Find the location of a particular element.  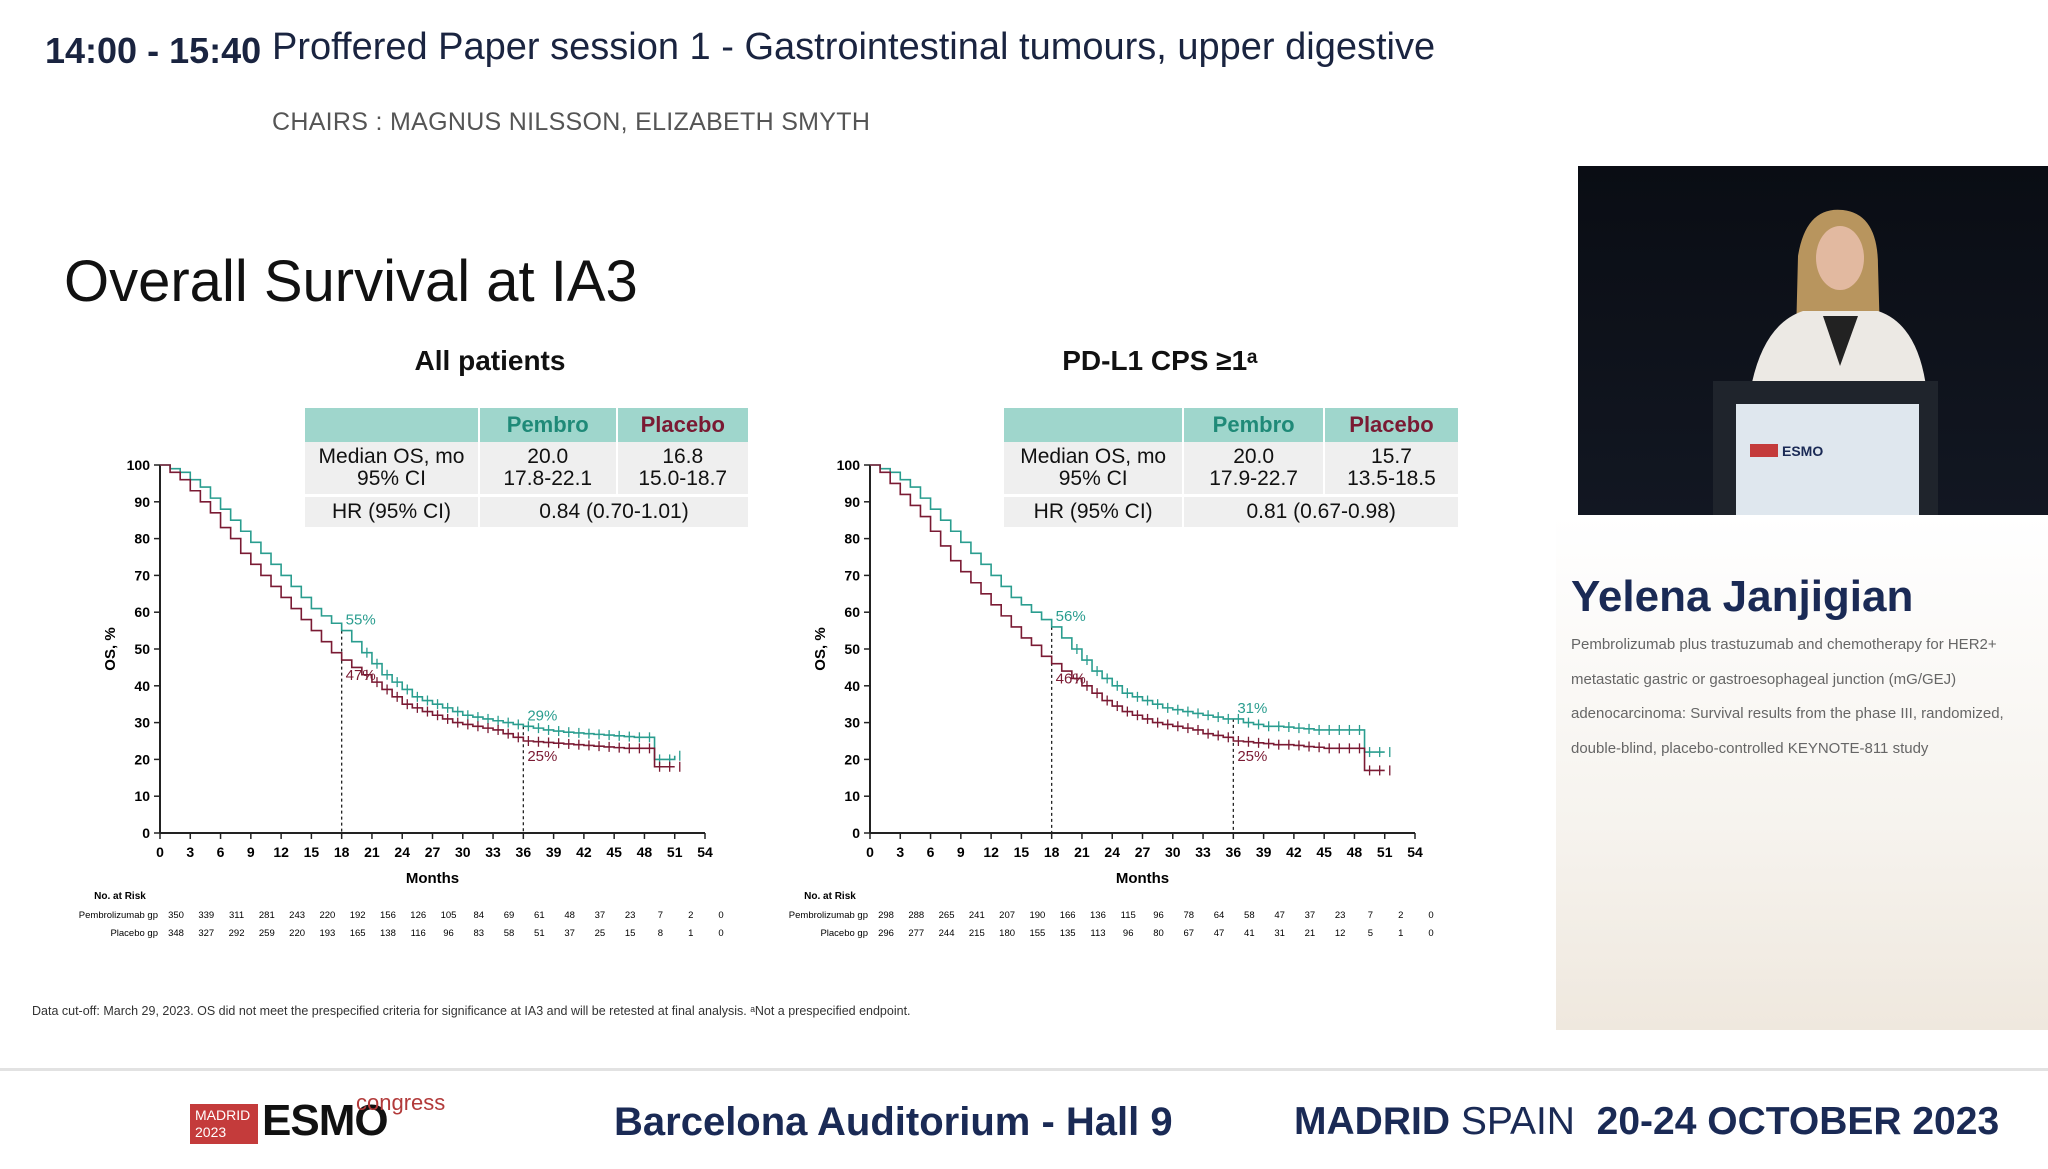

risk-value: 327 is located at coordinates (206, 933).